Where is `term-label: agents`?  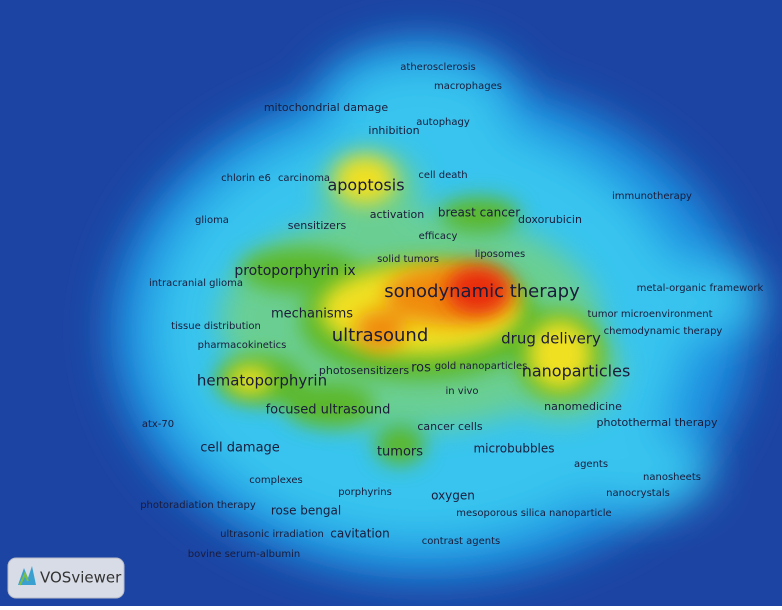
term-label: agents is located at coordinates (591, 464).